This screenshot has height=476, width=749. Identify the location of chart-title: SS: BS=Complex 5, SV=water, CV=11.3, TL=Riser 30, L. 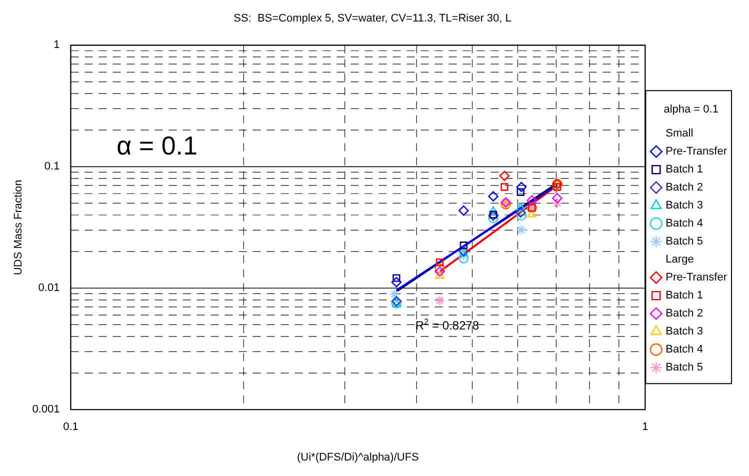
(373, 18).